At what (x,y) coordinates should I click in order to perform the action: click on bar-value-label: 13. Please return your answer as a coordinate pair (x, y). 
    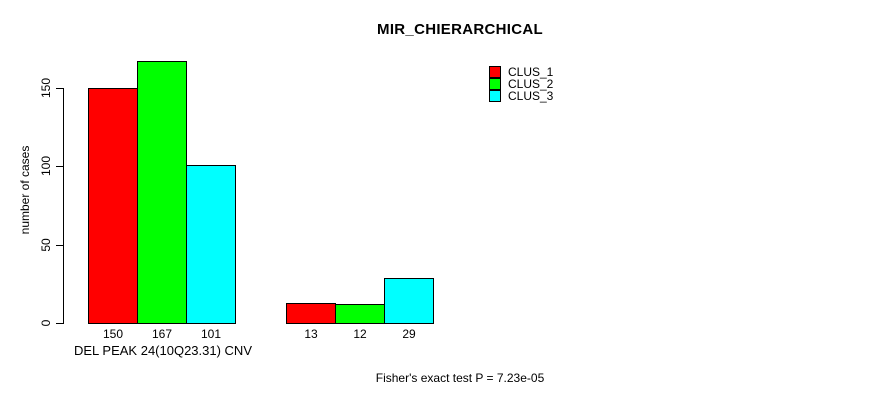
    Looking at the image, I should click on (311, 334).